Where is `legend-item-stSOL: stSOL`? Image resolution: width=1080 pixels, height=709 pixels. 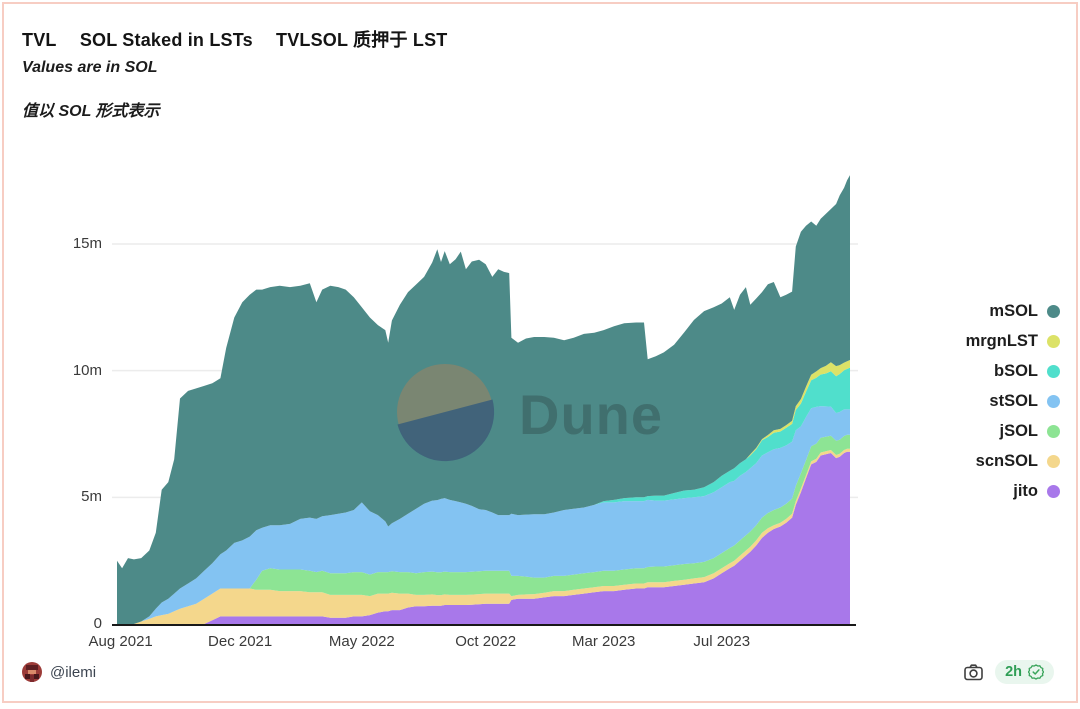
legend-item-stSOL: stSOL is located at coordinates (1024, 401).